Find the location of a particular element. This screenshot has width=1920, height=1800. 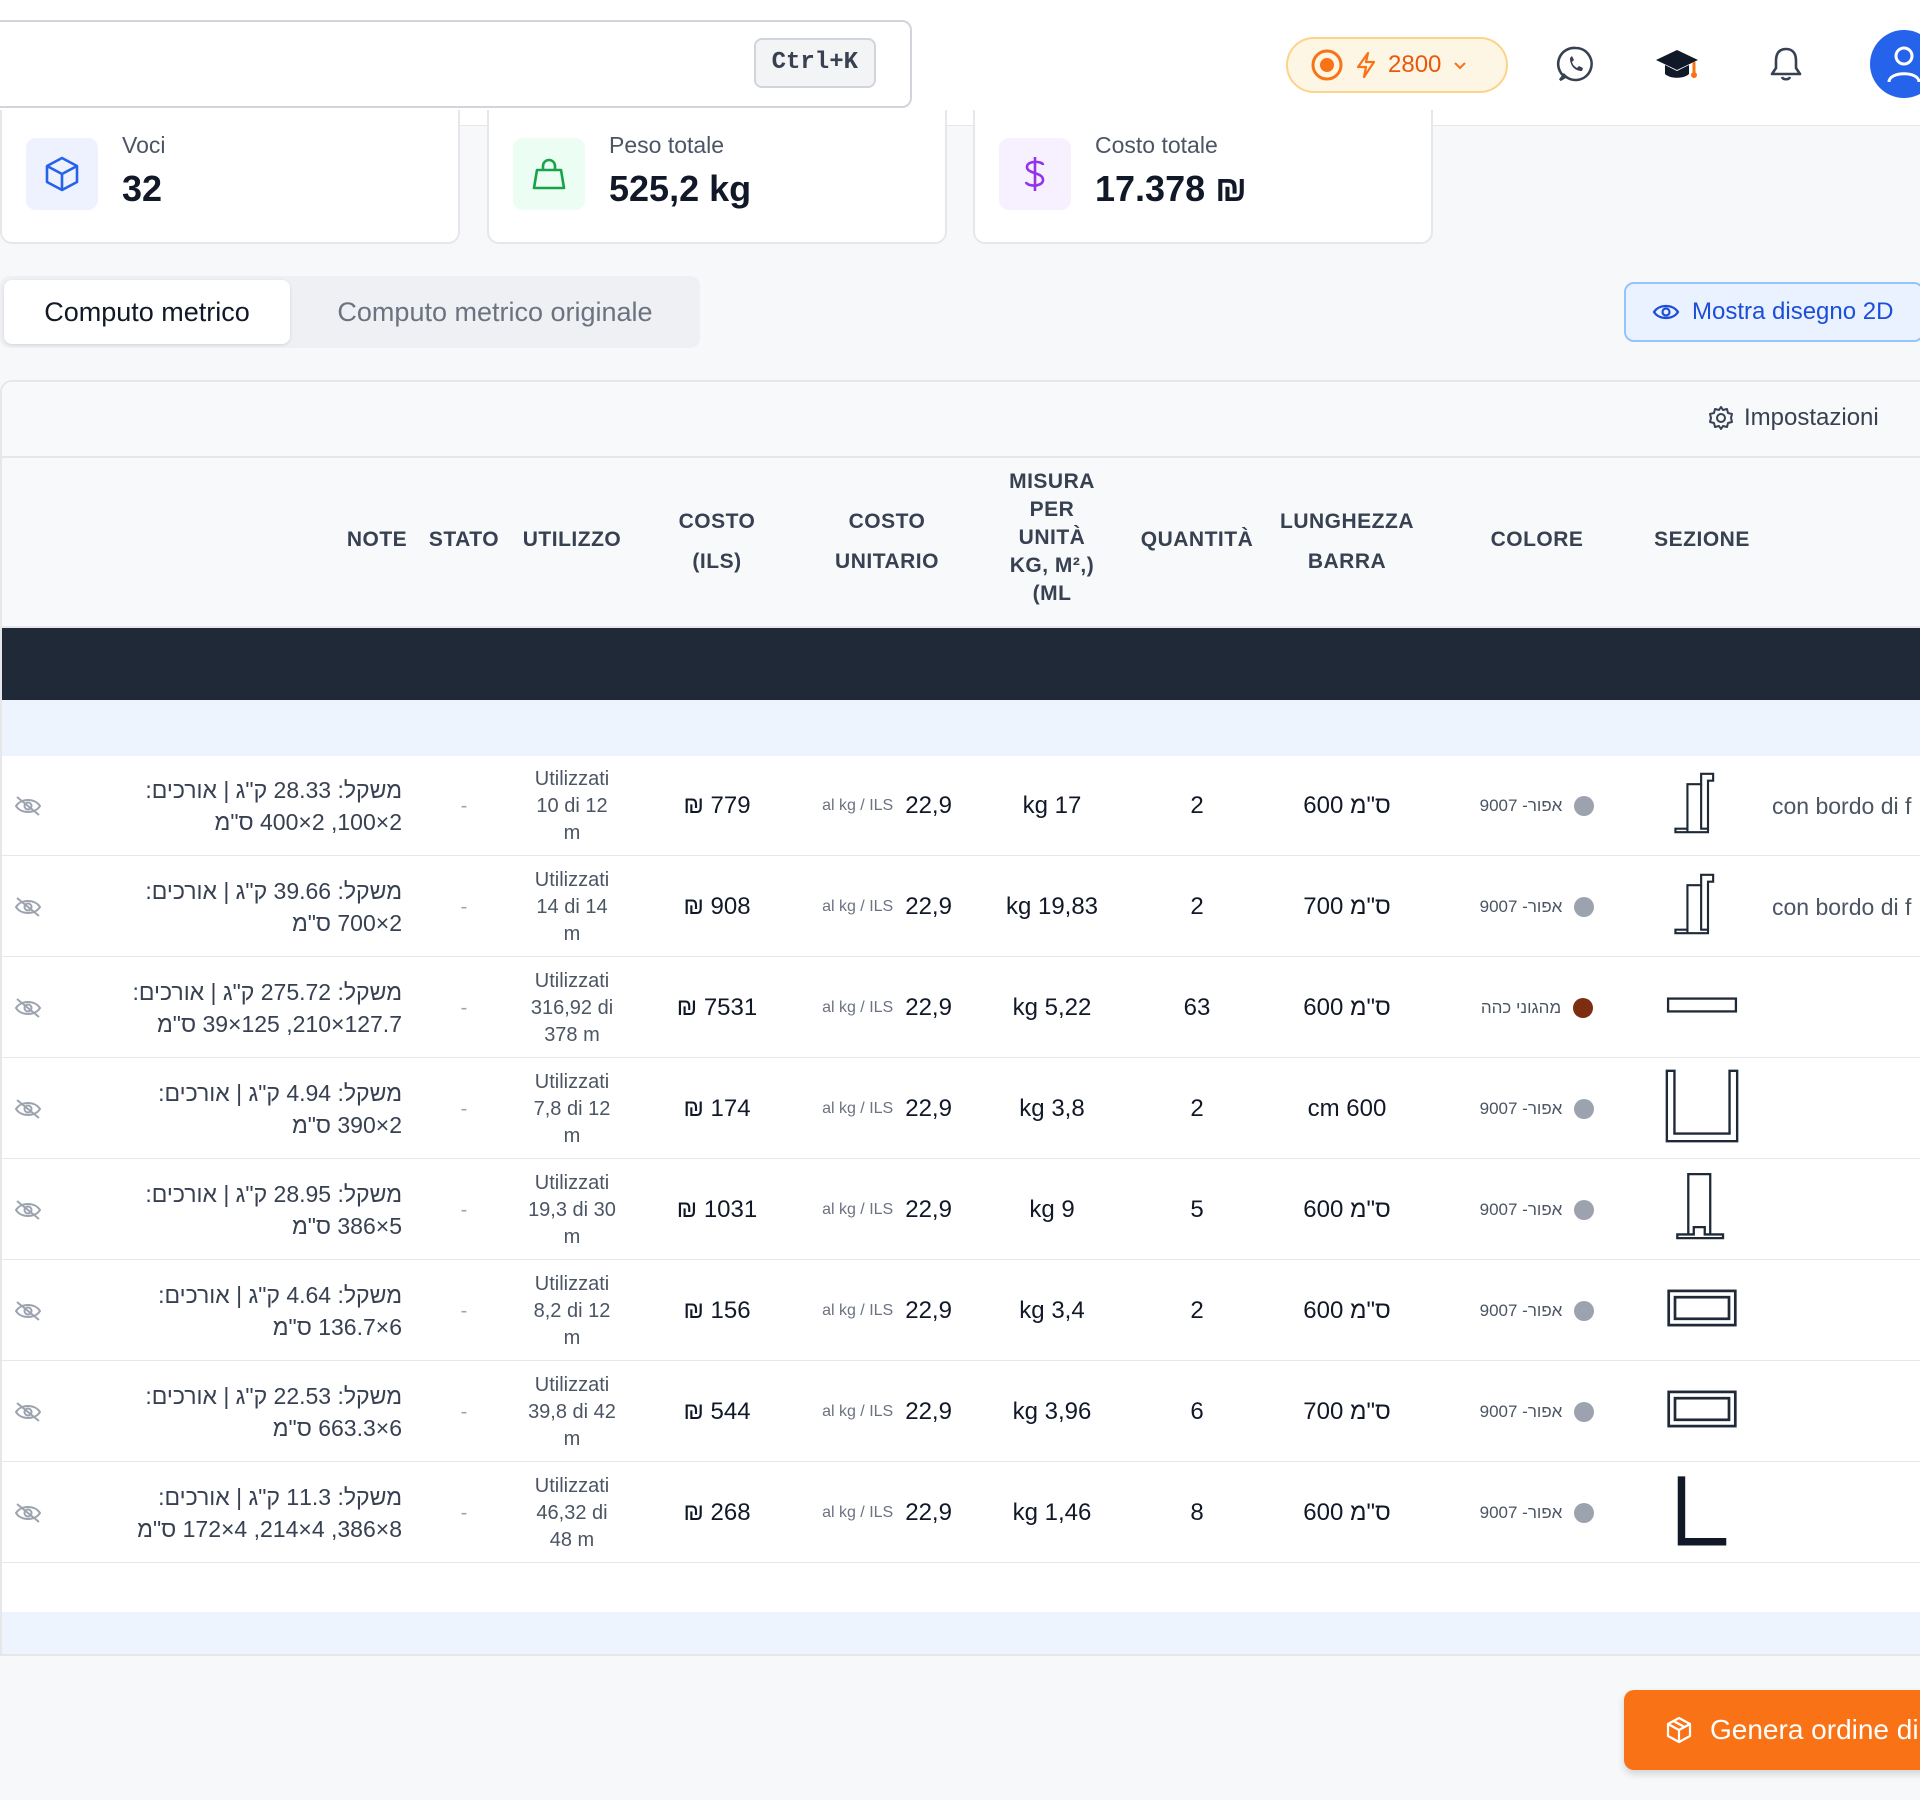

bell-icon is located at coordinates (1786, 64).